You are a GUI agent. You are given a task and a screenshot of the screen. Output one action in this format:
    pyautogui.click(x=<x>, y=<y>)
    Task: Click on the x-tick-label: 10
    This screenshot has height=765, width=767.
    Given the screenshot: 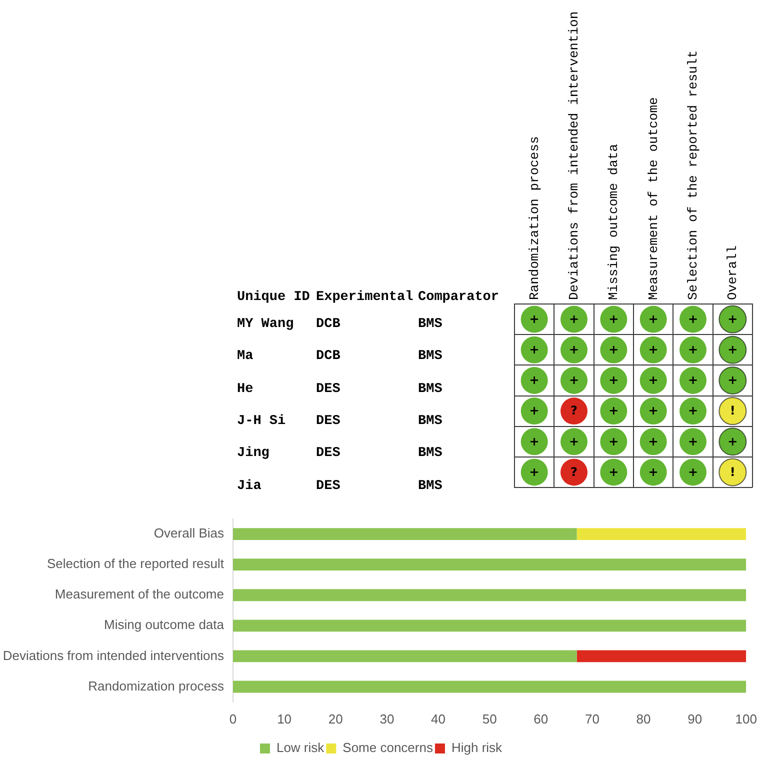 What is the action you would take?
    pyautogui.click(x=284, y=718)
    